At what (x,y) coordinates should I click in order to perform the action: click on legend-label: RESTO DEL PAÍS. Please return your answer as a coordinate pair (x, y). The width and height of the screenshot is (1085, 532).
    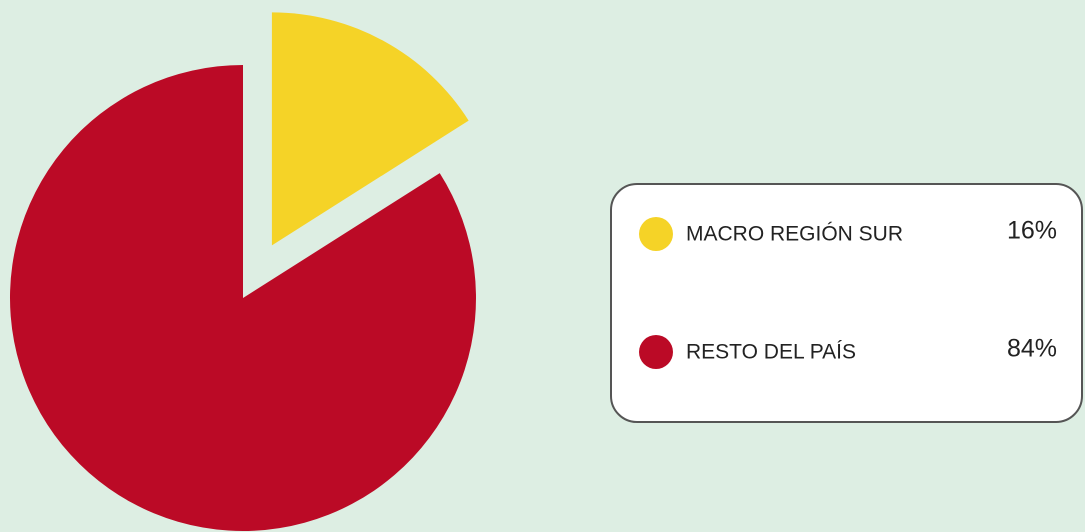
    Looking at the image, I should click on (771, 352).